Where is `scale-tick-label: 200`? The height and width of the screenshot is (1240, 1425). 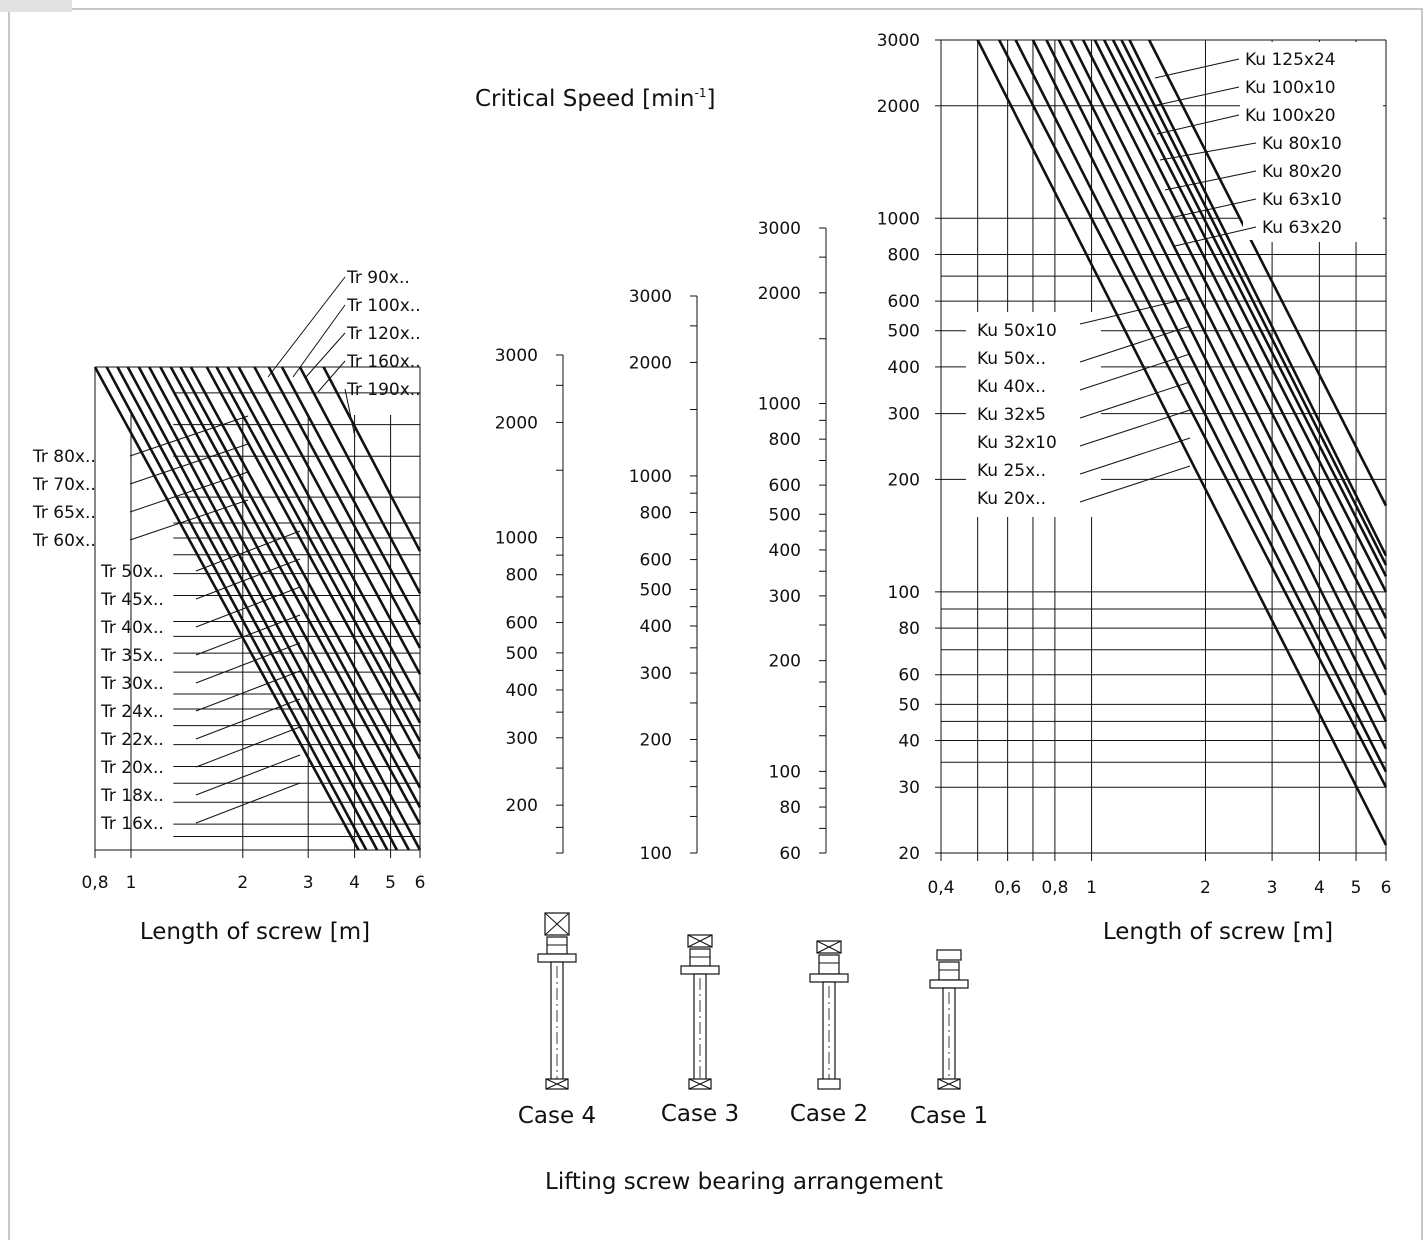
scale-tick-label: 200 is located at coordinates (656, 740).